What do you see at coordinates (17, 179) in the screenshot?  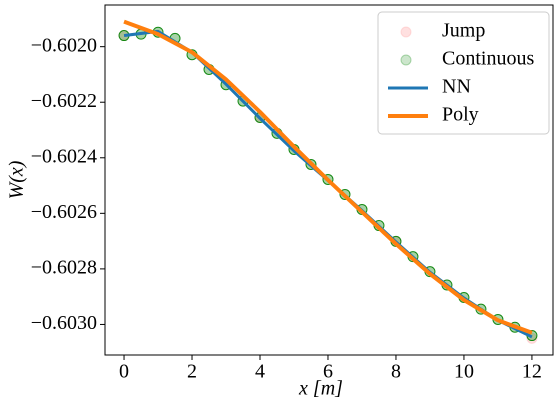 I see `y-axis-label: W(x)` at bounding box center [17, 179].